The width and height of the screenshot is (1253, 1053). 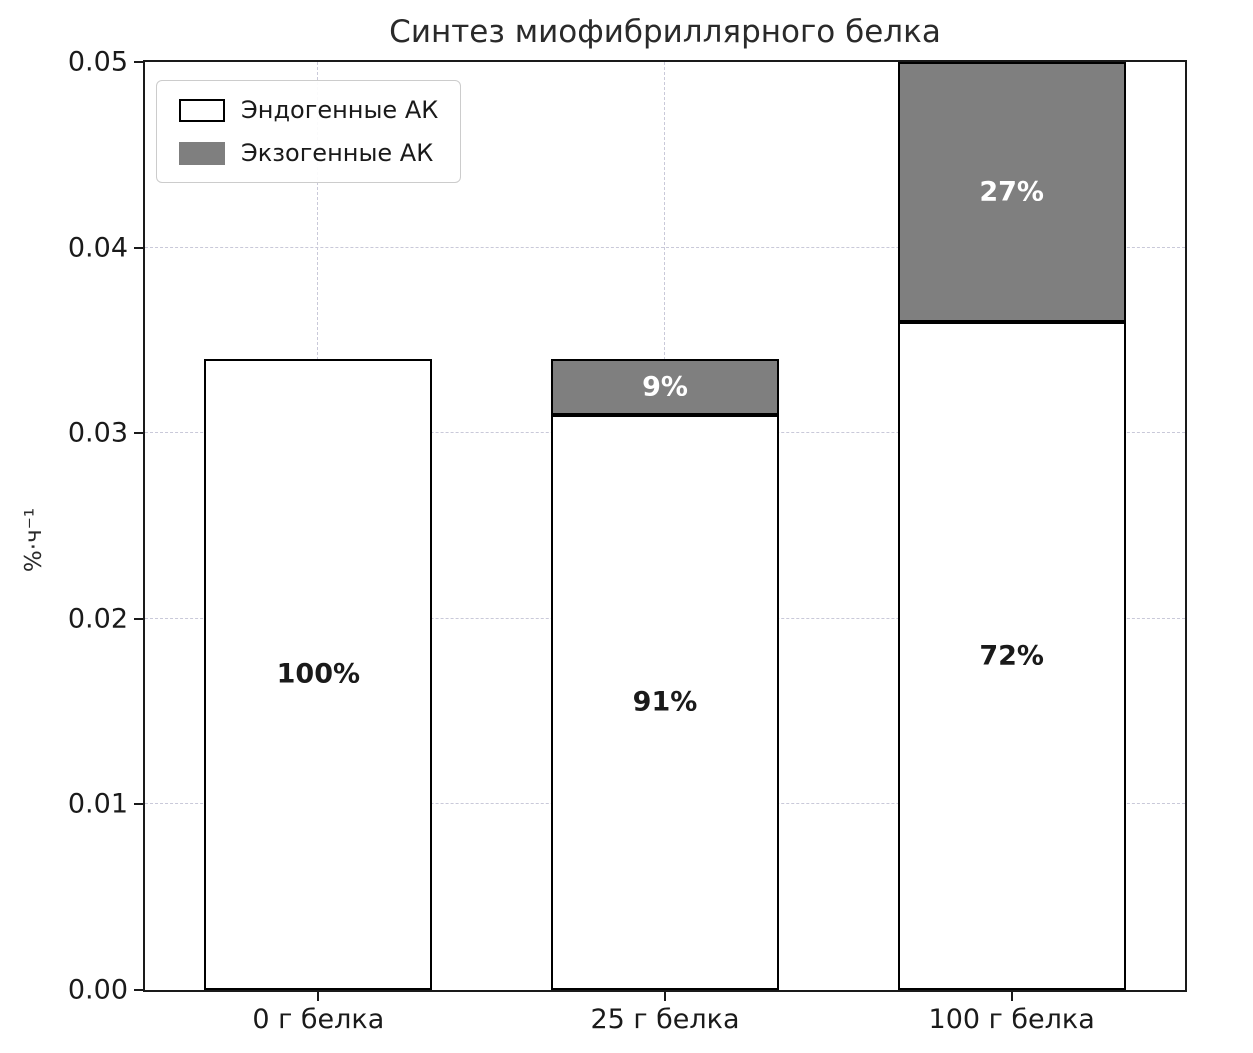 I want to click on y-tick-label: 0.00, so click(x=97, y=990).